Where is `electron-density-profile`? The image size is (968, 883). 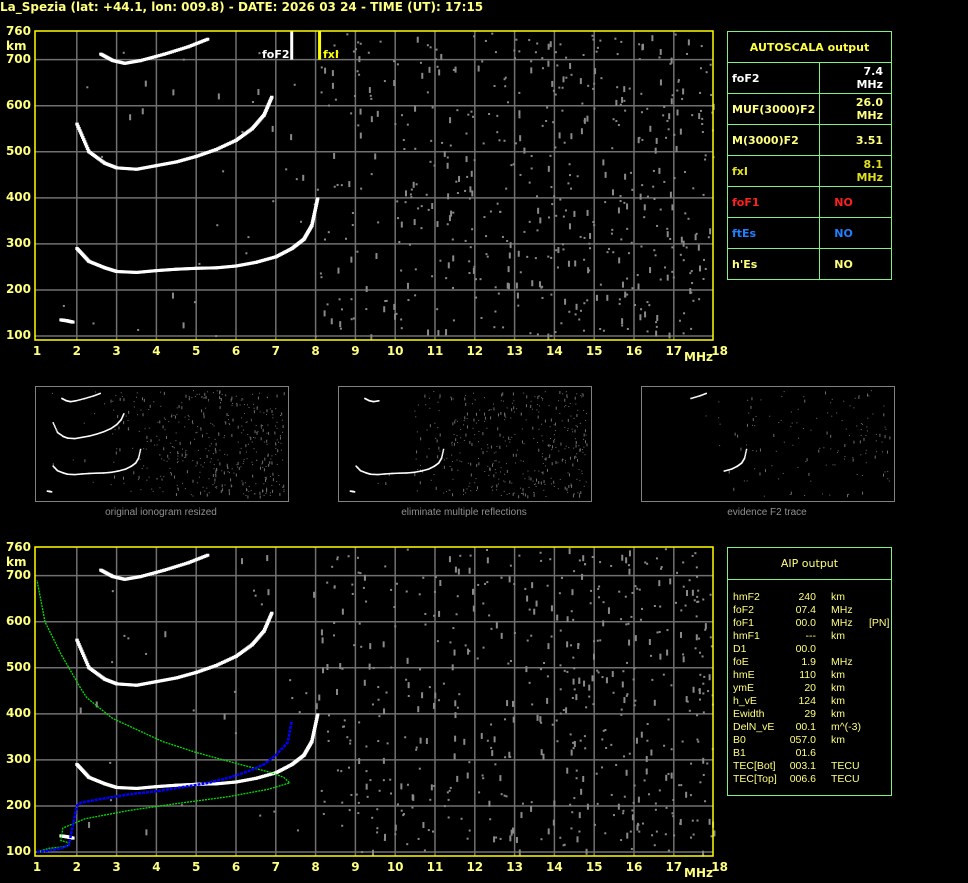 electron-density-profile is located at coordinates (164, 716).